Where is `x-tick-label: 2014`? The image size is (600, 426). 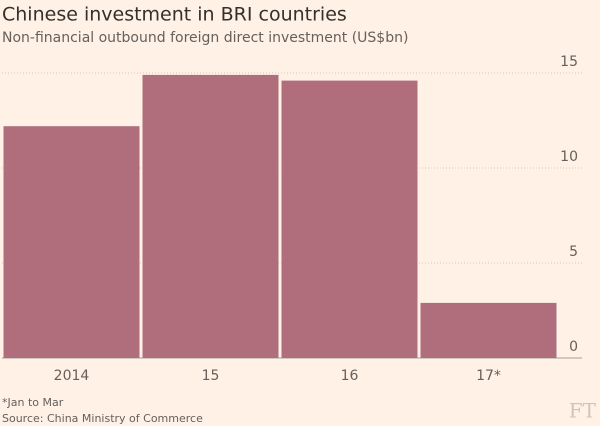
x-tick-label: 2014 is located at coordinates (72, 376).